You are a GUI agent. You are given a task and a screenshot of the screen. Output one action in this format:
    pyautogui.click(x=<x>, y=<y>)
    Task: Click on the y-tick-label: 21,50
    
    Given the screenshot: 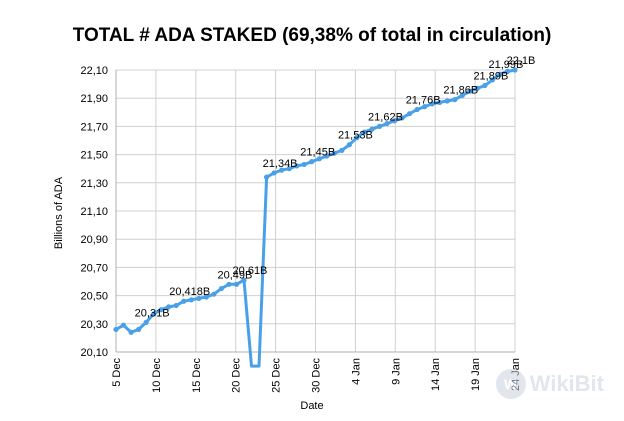 What is the action you would take?
    pyautogui.click(x=94, y=156)
    